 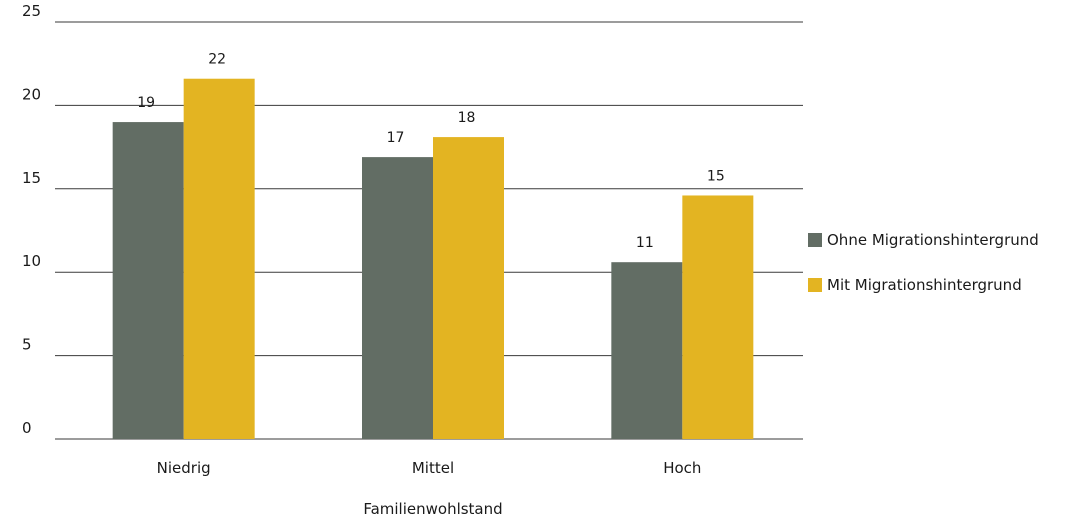 I want to click on y-tick-label: 10, so click(x=31, y=261).